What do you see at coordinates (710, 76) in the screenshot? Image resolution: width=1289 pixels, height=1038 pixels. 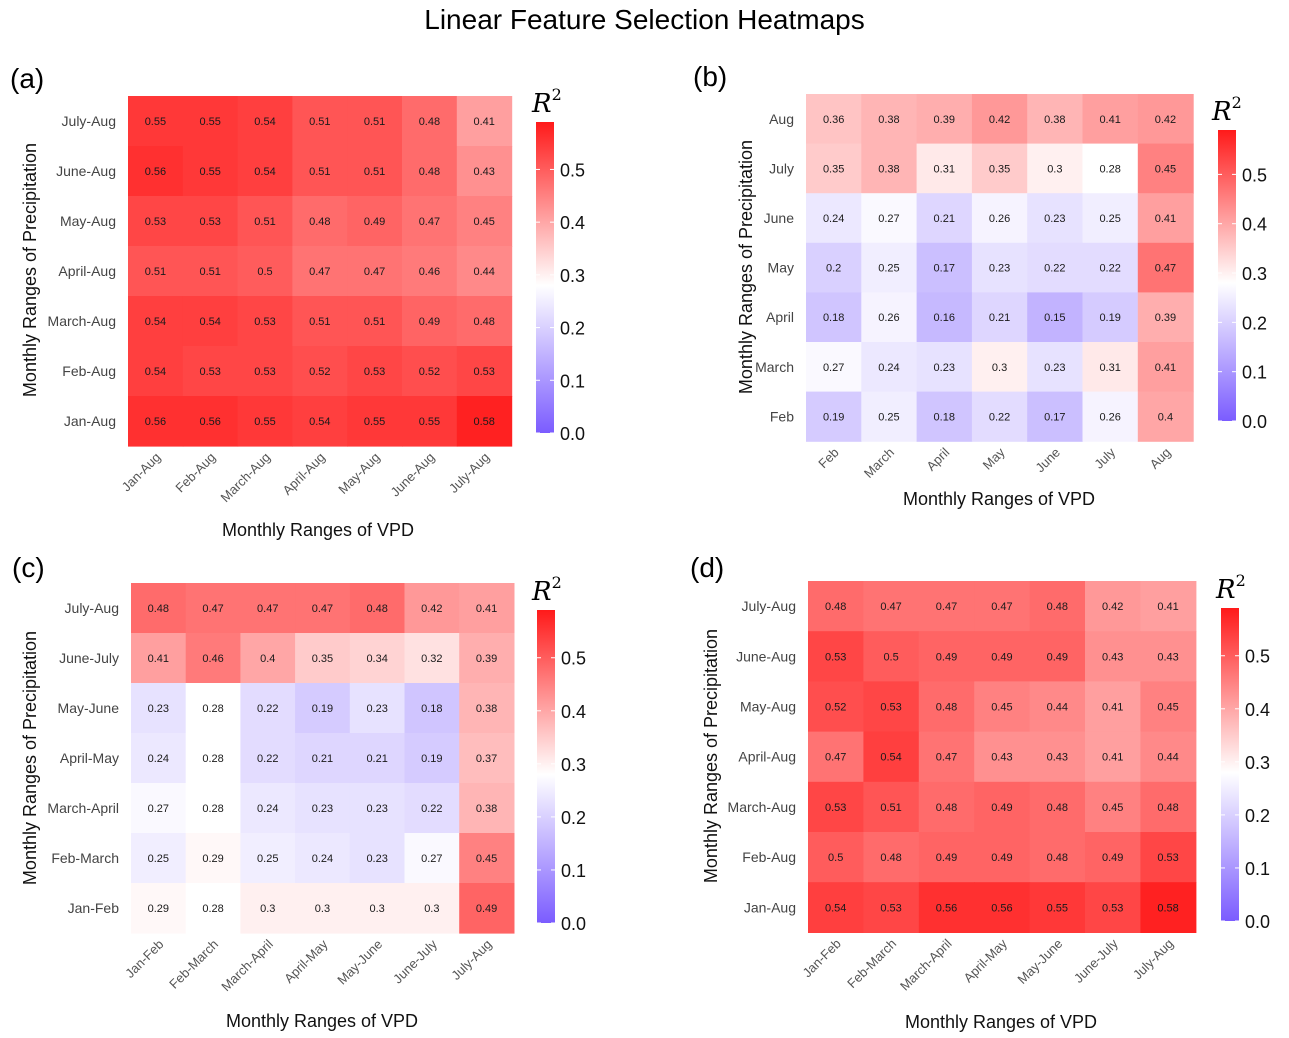 I see `panel-label: (b)` at bounding box center [710, 76].